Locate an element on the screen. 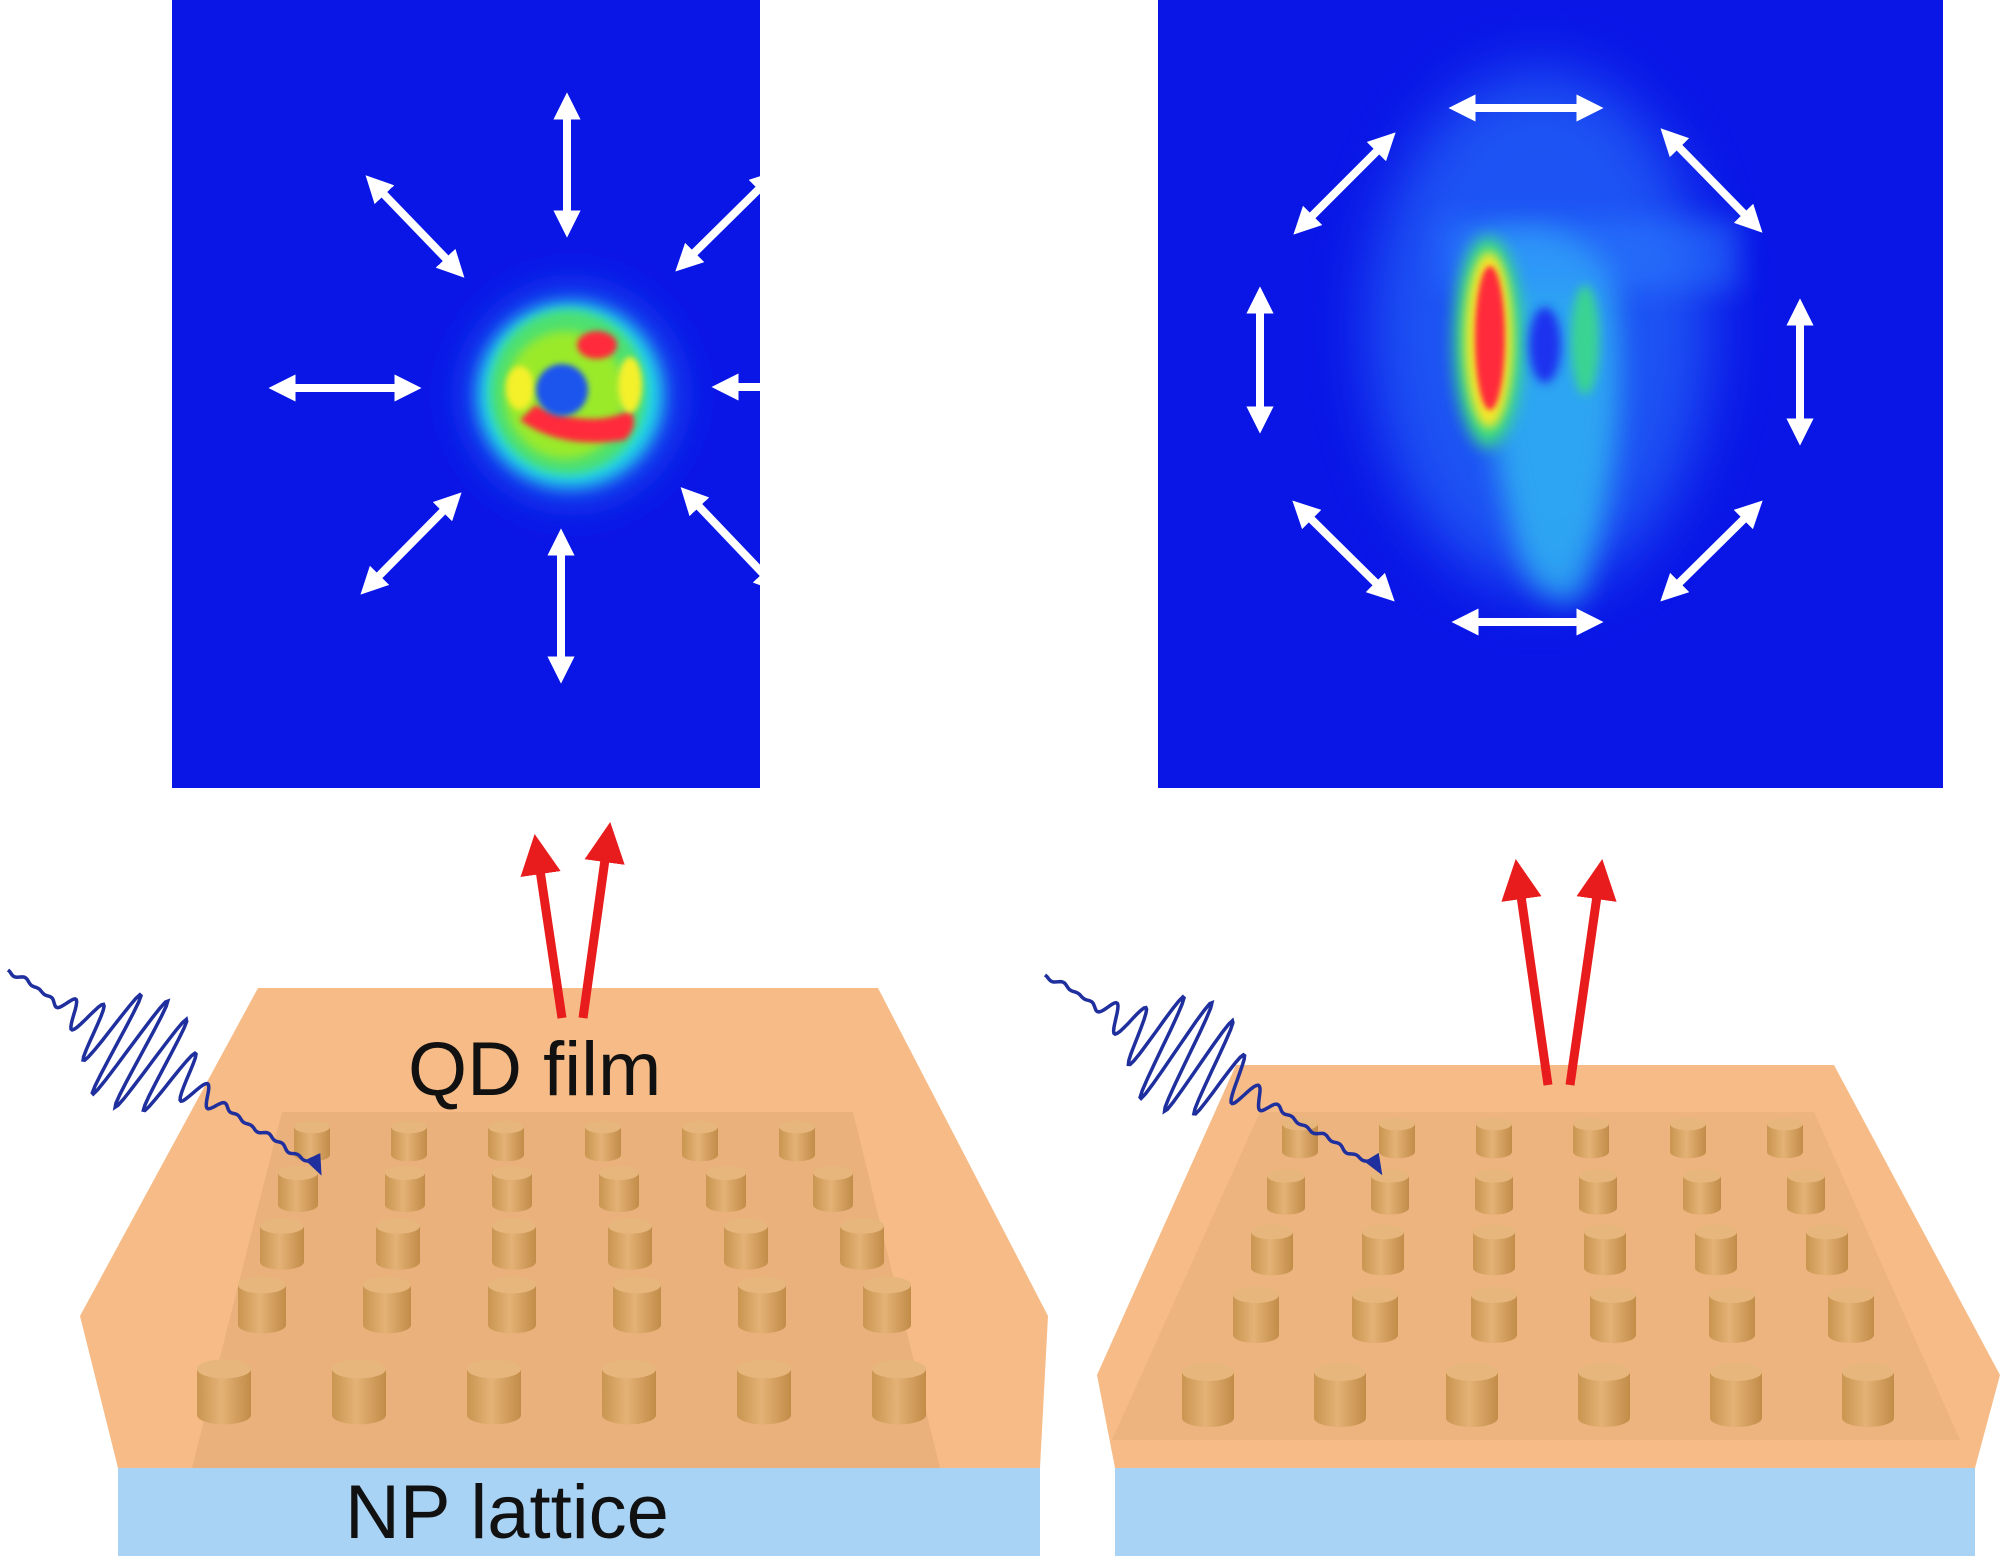  left-pillar-grid is located at coordinates (561, 1272).